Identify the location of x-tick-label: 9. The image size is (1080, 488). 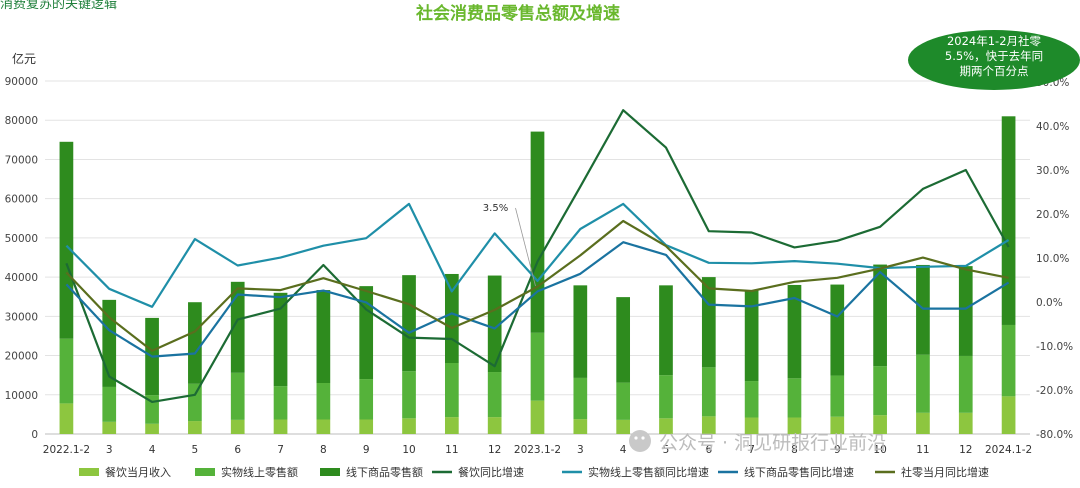
(837, 450).